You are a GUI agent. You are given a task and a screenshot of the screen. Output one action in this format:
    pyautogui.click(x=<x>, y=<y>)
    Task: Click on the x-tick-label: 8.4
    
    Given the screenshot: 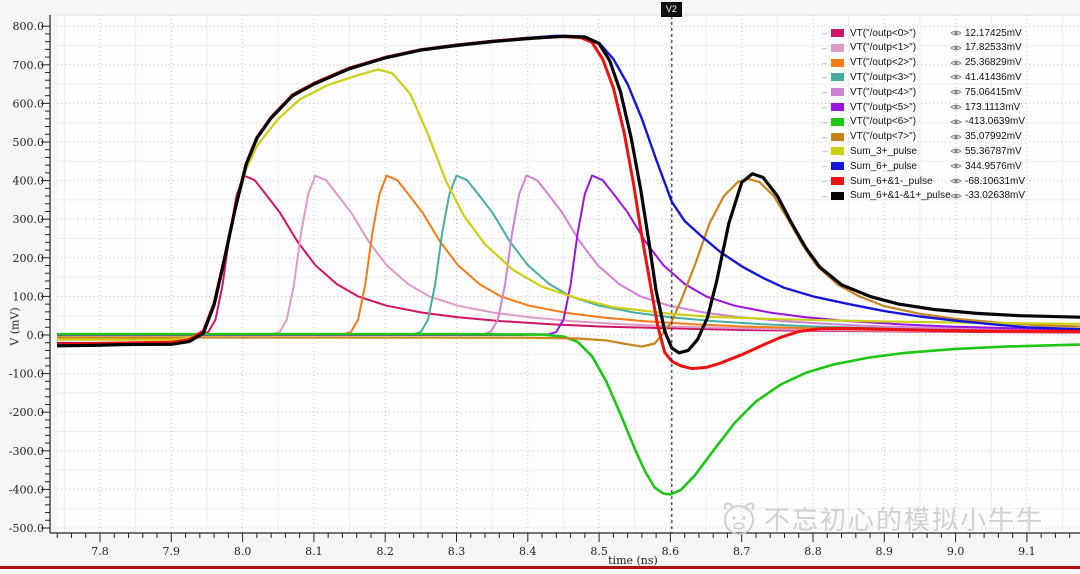 What is the action you would take?
    pyautogui.click(x=528, y=551)
    